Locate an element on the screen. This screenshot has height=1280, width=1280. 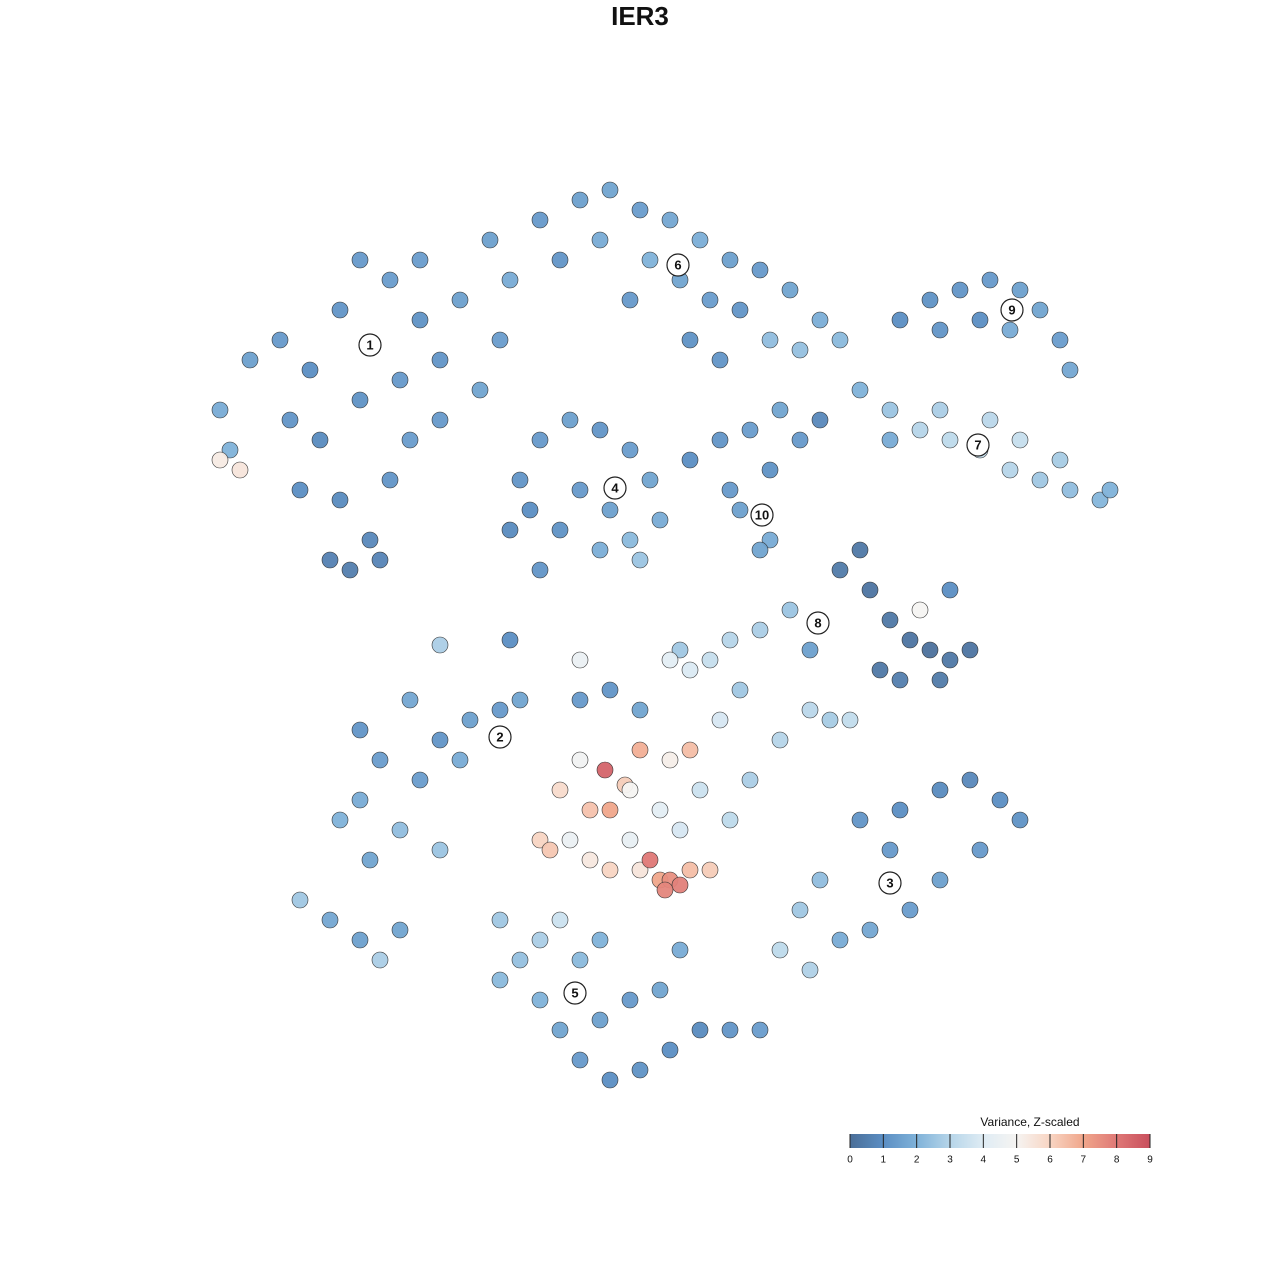
colorbar-tick-label: 2 is located at coordinates (917, 1160).